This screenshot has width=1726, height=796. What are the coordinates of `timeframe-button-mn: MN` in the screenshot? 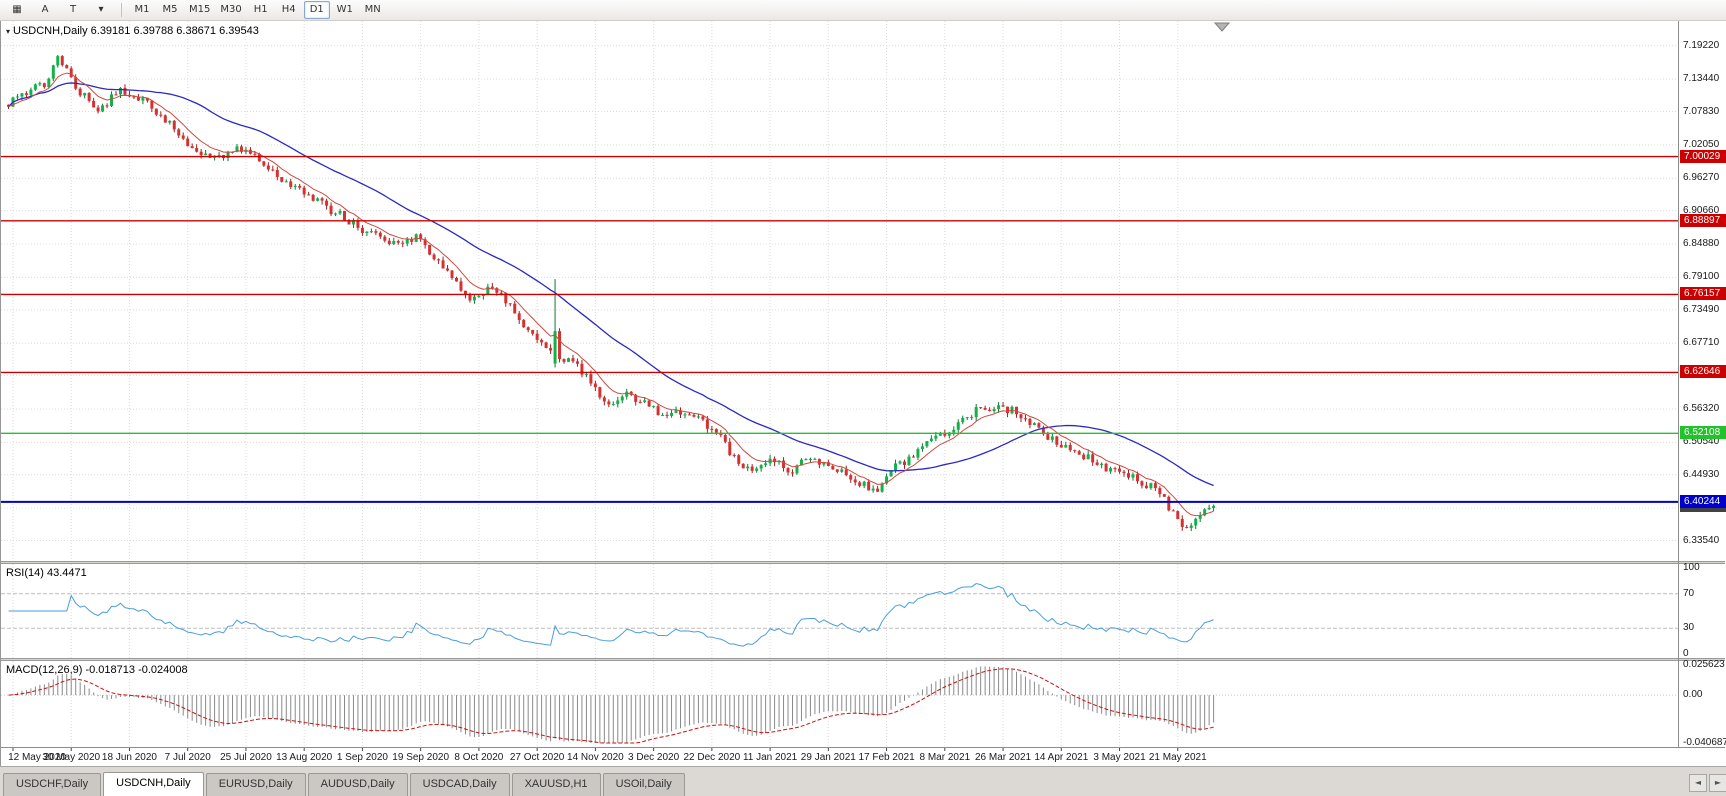 It's located at (372, 9).